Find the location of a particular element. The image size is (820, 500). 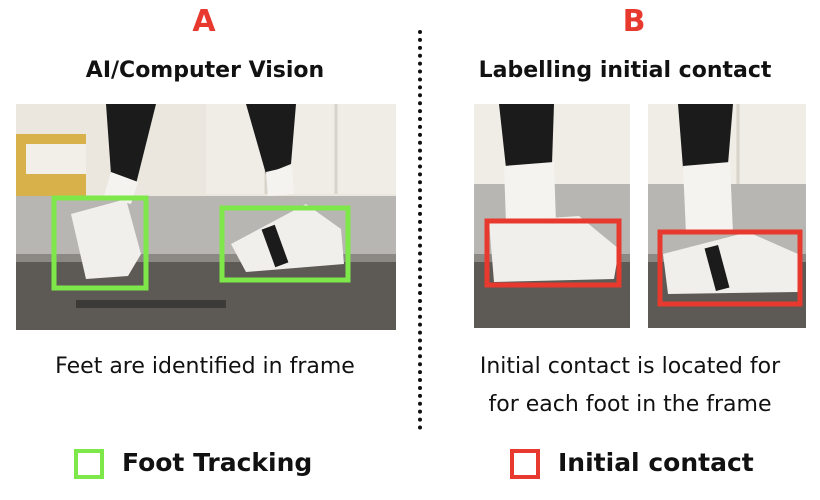

initial-contact-box-right is located at coordinates (730, 268).